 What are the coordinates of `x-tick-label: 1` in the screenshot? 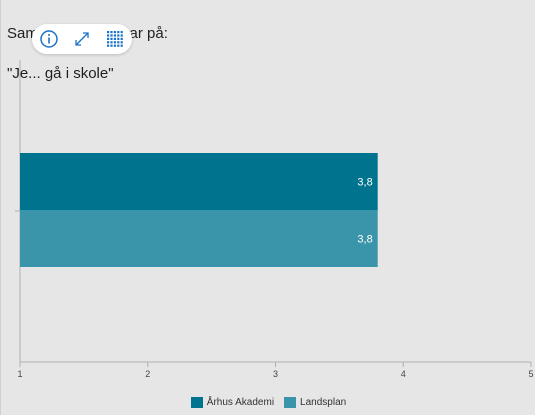 It's located at (19, 374).